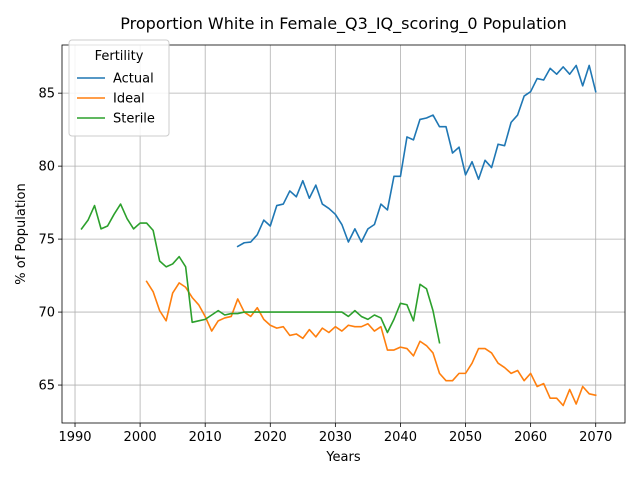  I want to click on legend: Fertility Actual Ideal Sterile, so click(119, 88).